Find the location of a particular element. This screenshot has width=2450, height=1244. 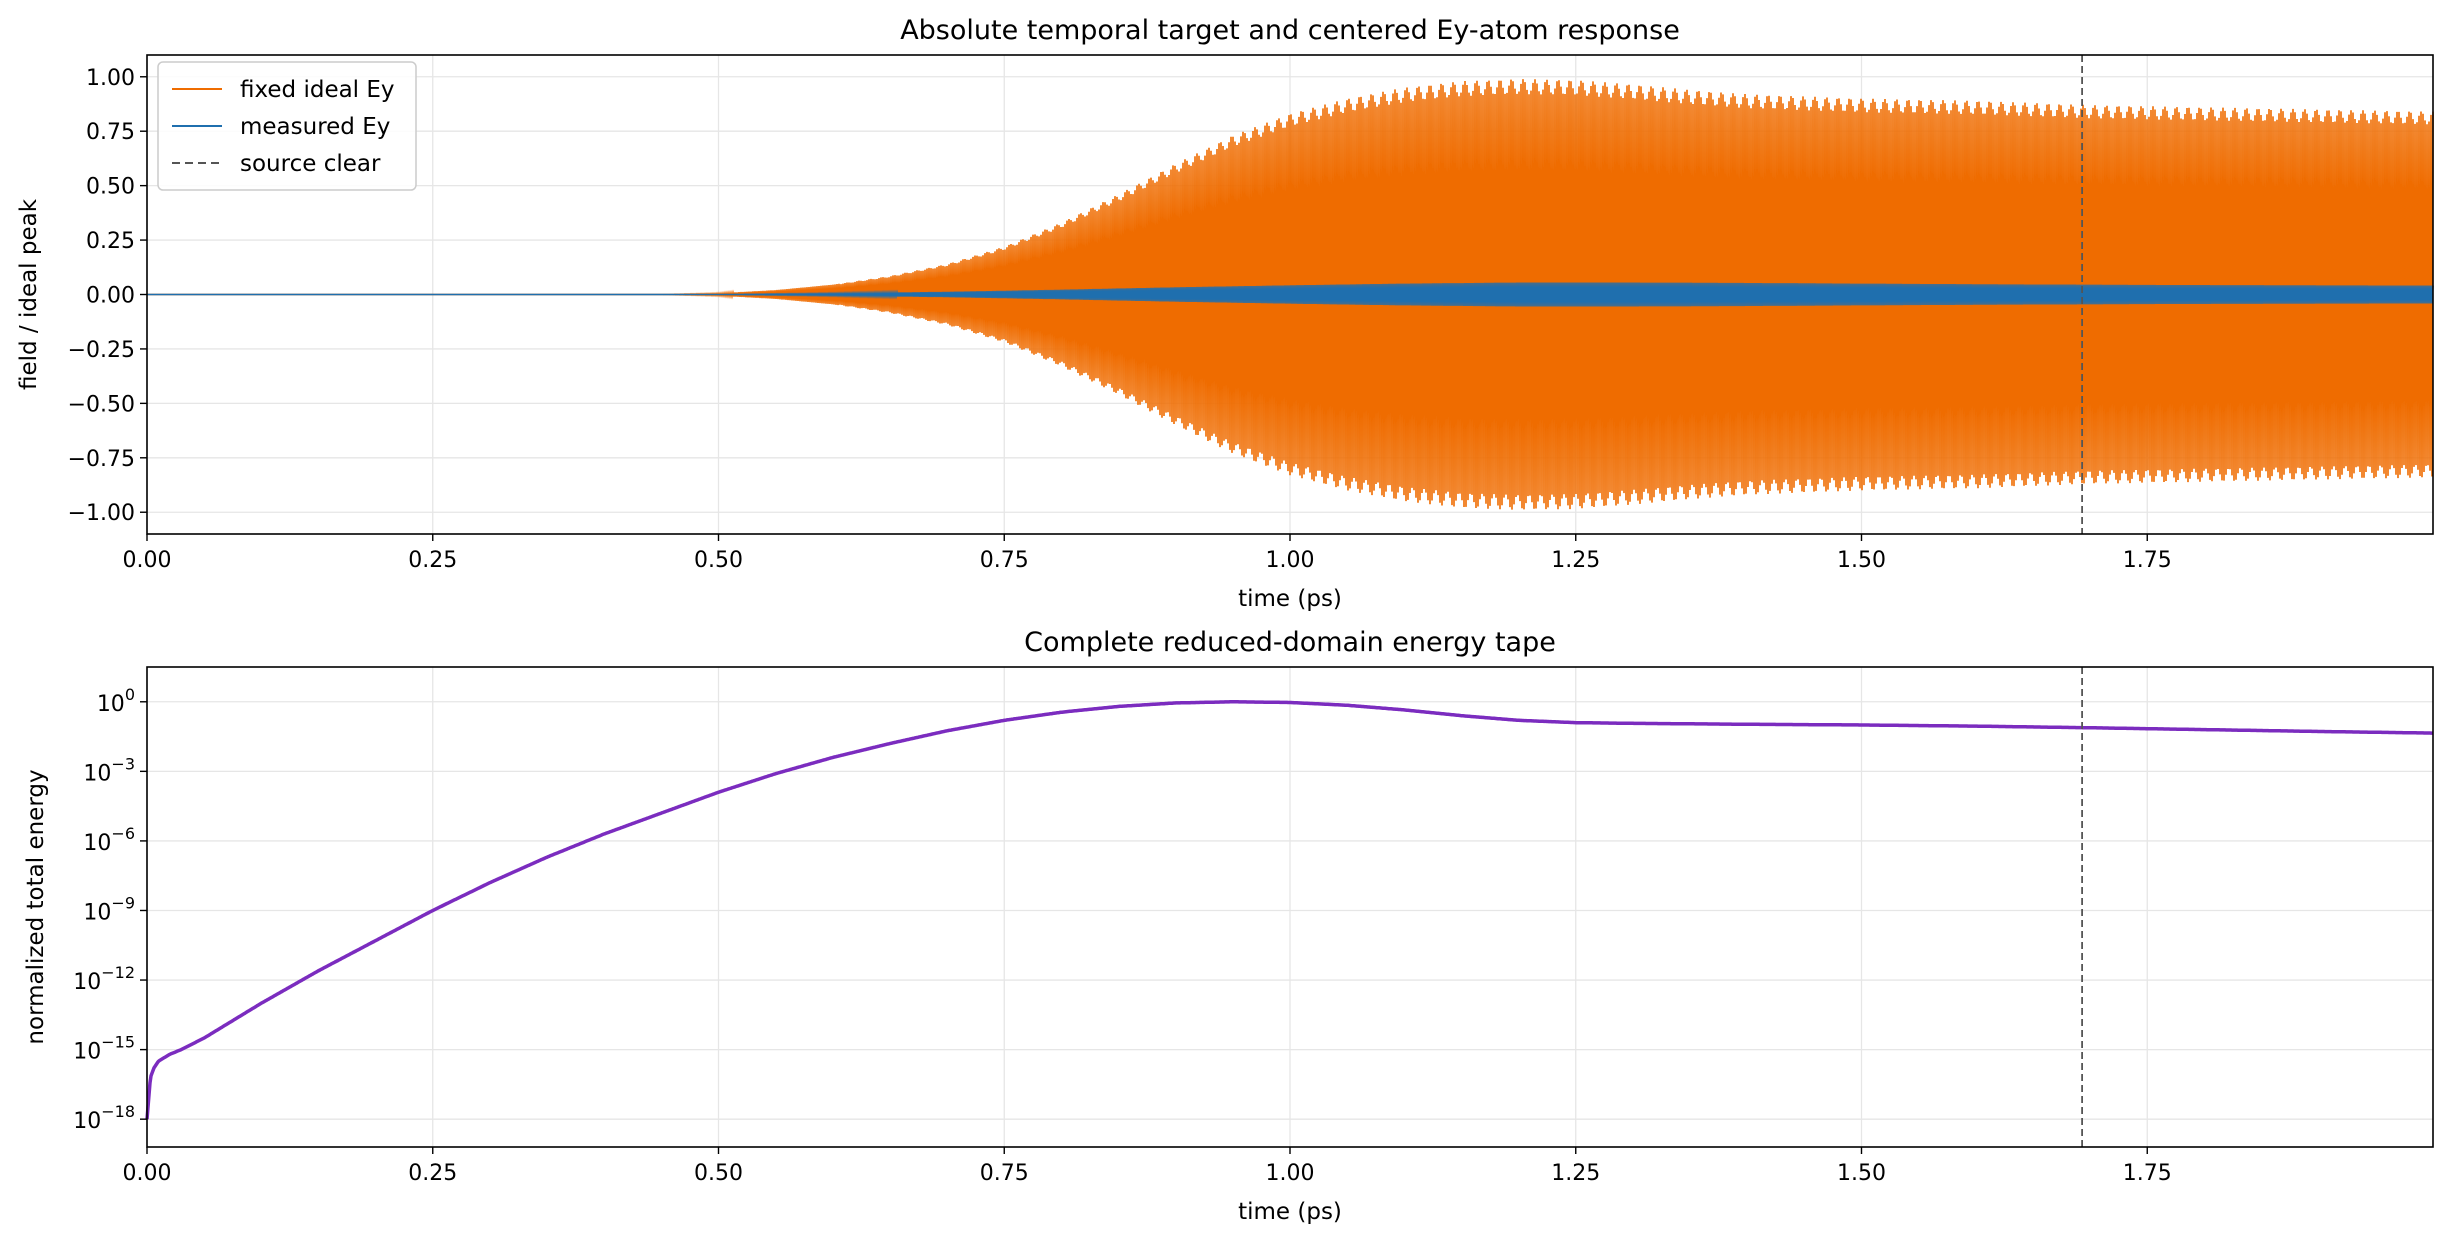

chart-title: Complete reduced-domain energy tape is located at coordinates (1290, 642).